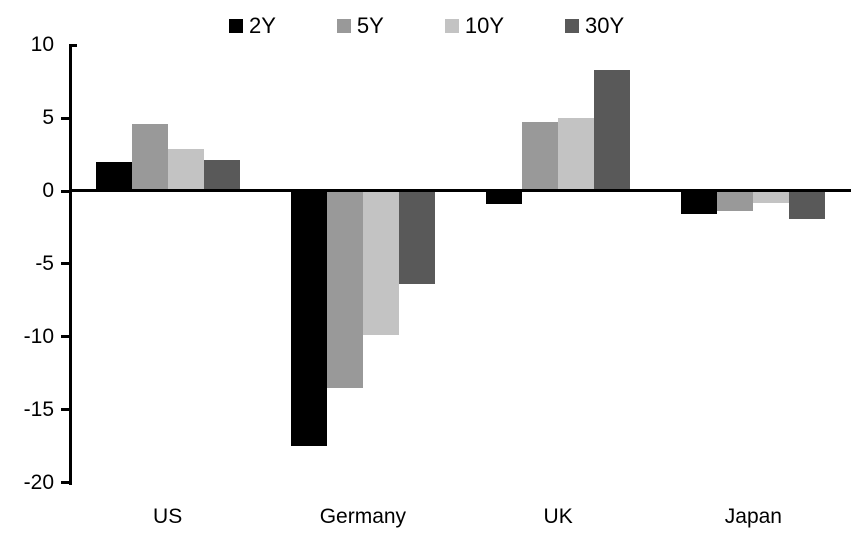 Image resolution: width=852 pixels, height=539 pixels. What do you see at coordinates (735, 201) in the screenshot?
I see `bar-japan-5y` at bounding box center [735, 201].